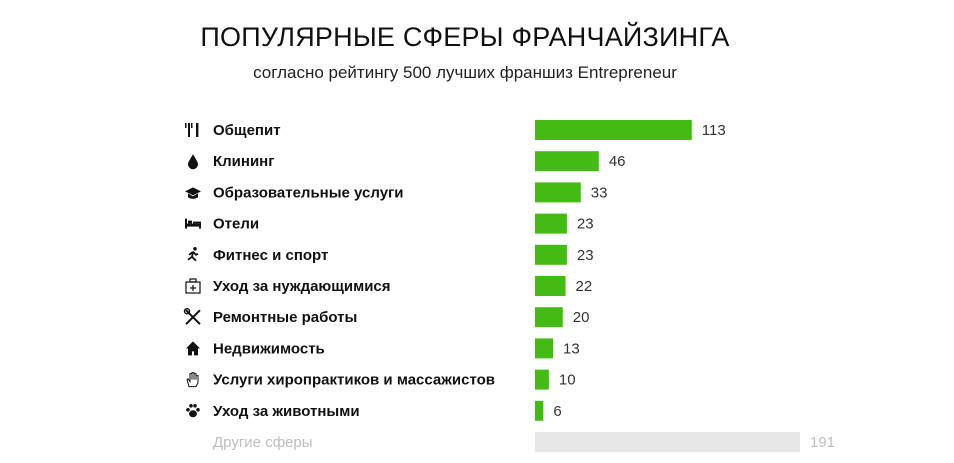 This screenshot has height=463, width=954. Describe the element at coordinates (285, 317) in the screenshot. I see `category-label: Ремонтные работы` at that location.